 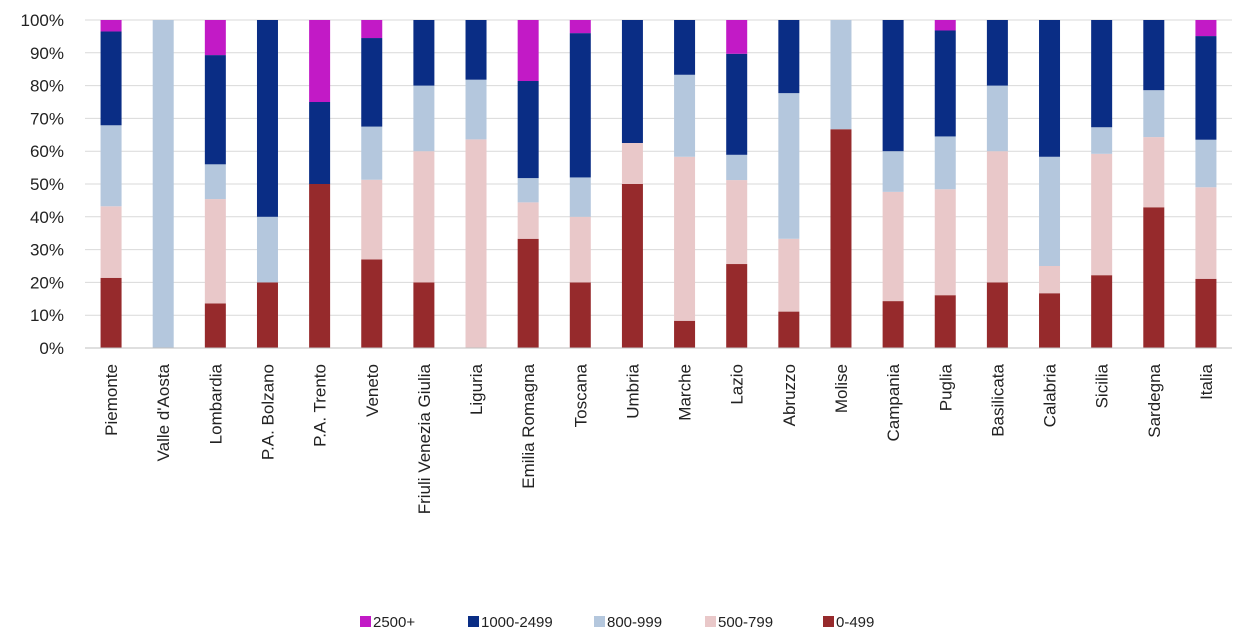 What do you see at coordinates (47, 184) in the screenshot?
I see `y-tick-label: 50%` at bounding box center [47, 184].